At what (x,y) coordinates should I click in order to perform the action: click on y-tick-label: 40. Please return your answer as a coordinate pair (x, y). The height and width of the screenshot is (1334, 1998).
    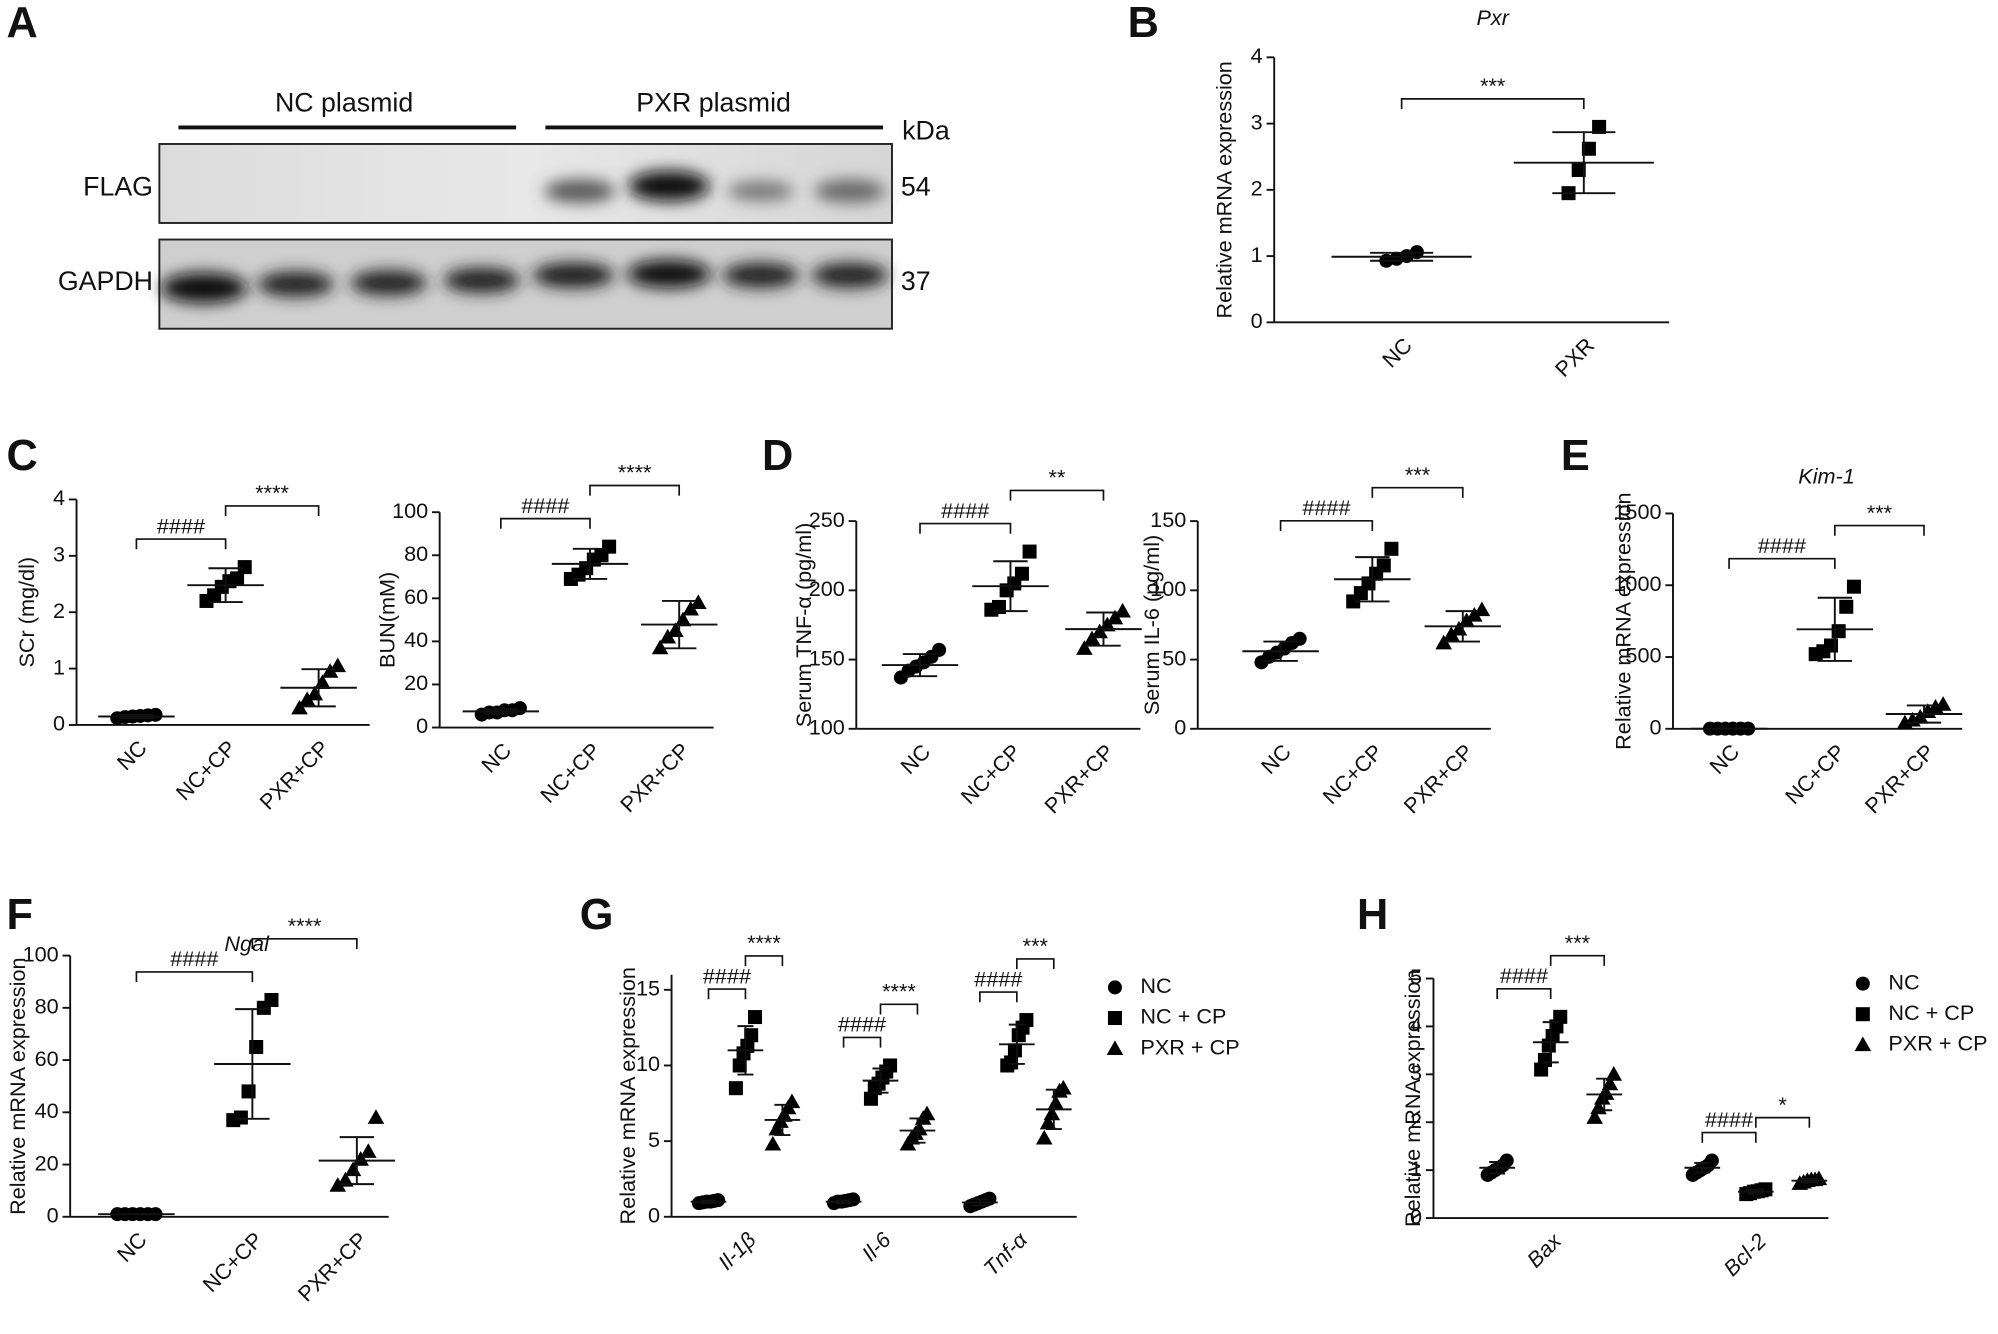
    Looking at the image, I should click on (47, 1110).